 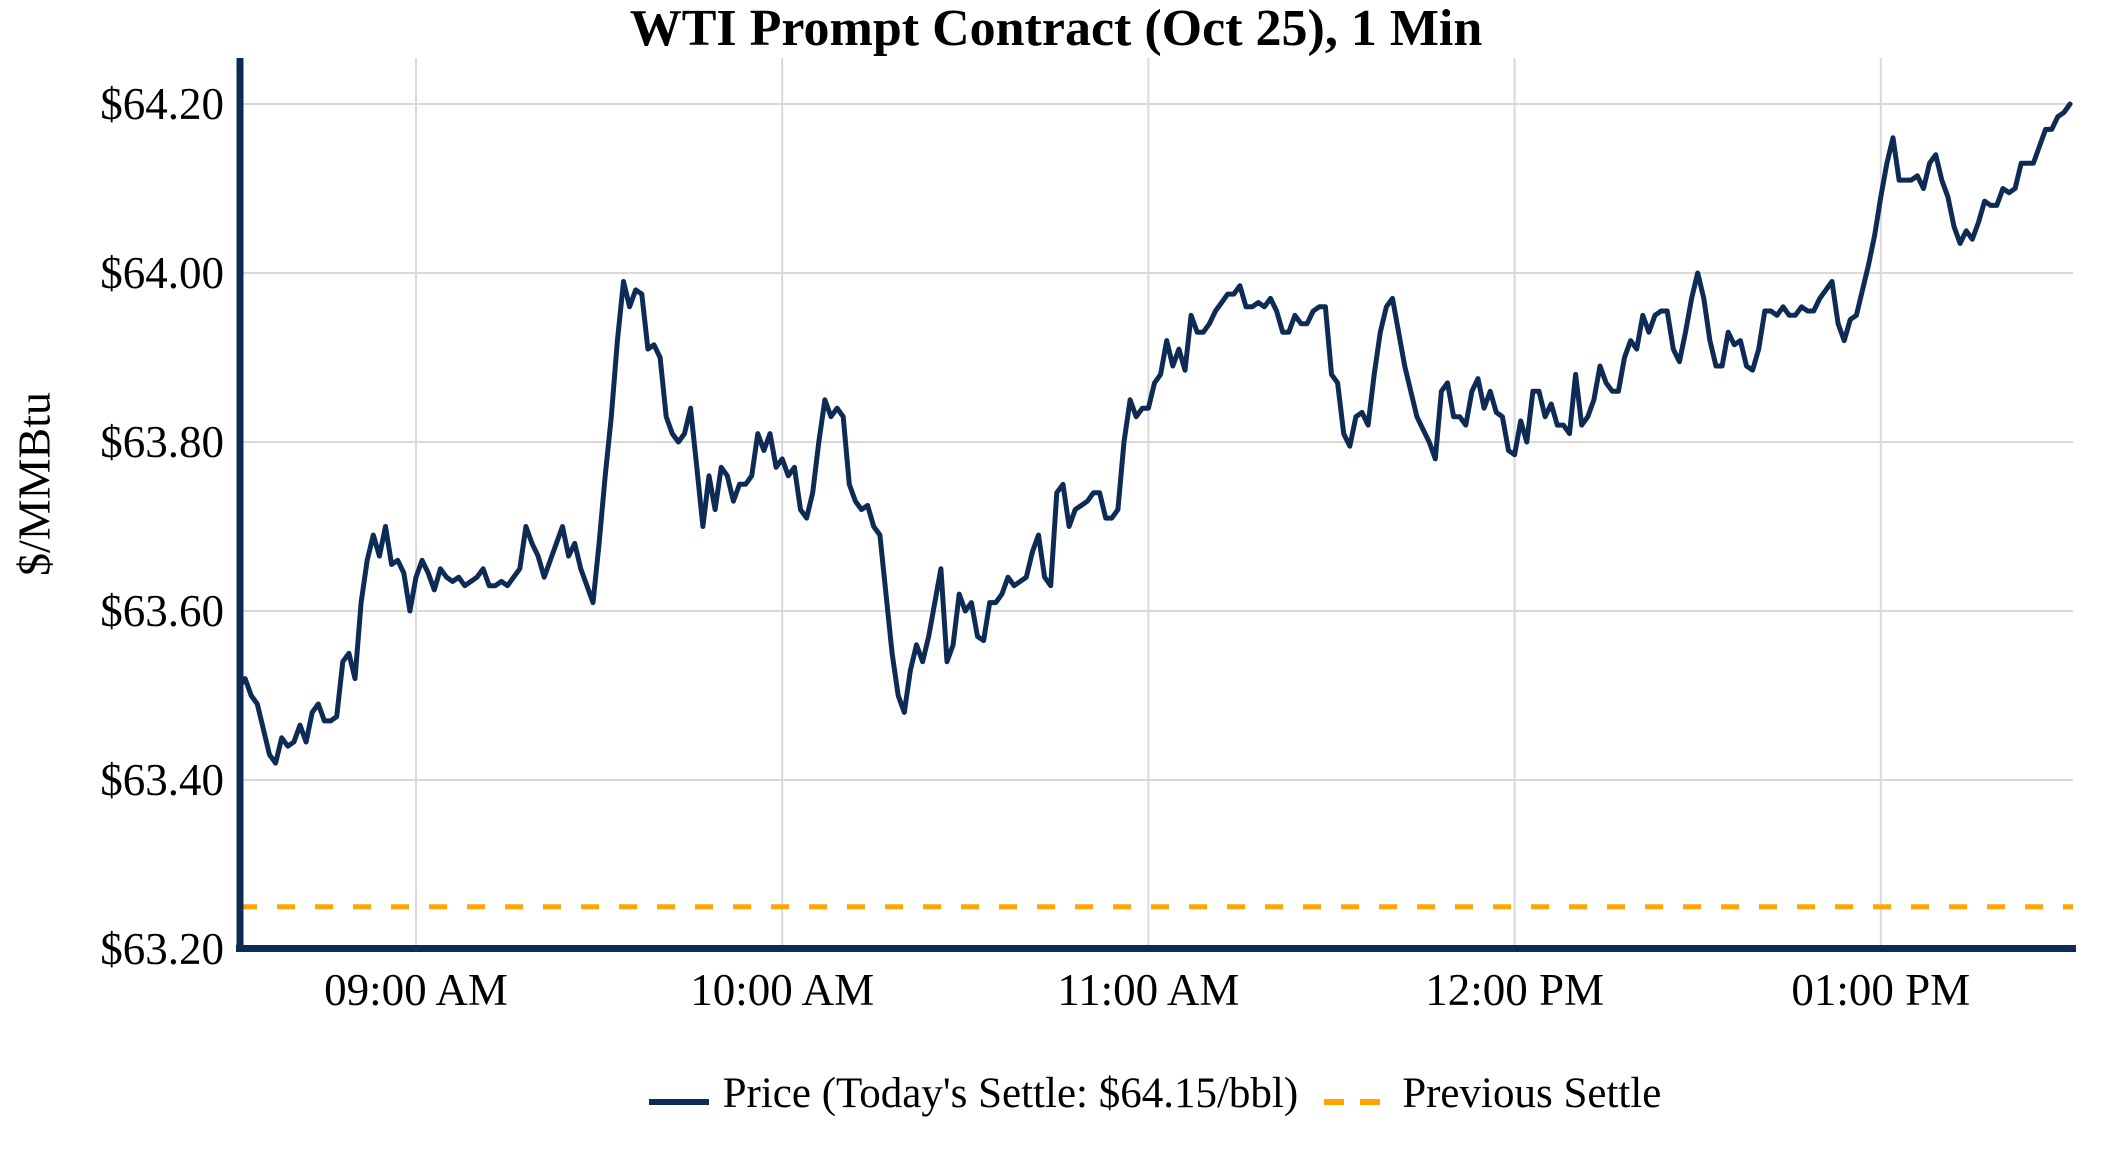 What do you see at coordinates (782, 990) in the screenshot?
I see `x-tick-label: 10:00 AM` at bounding box center [782, 990].